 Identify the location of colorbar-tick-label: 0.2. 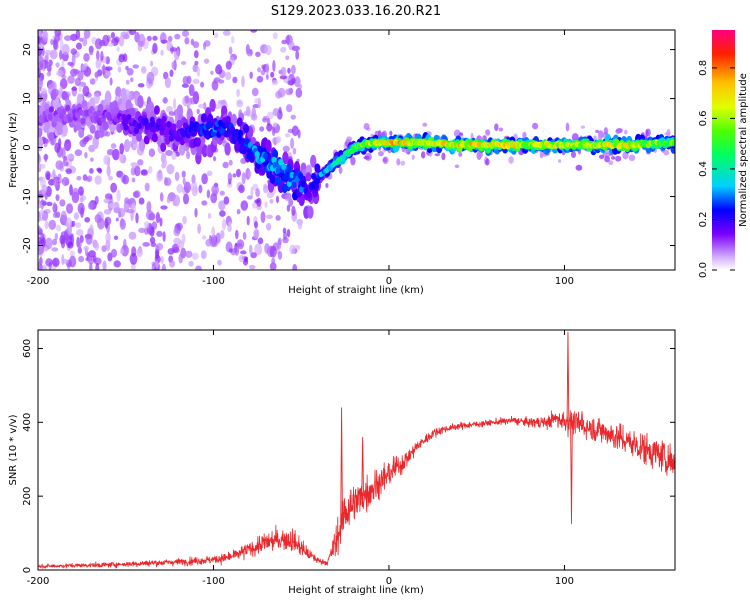
(703, 220).